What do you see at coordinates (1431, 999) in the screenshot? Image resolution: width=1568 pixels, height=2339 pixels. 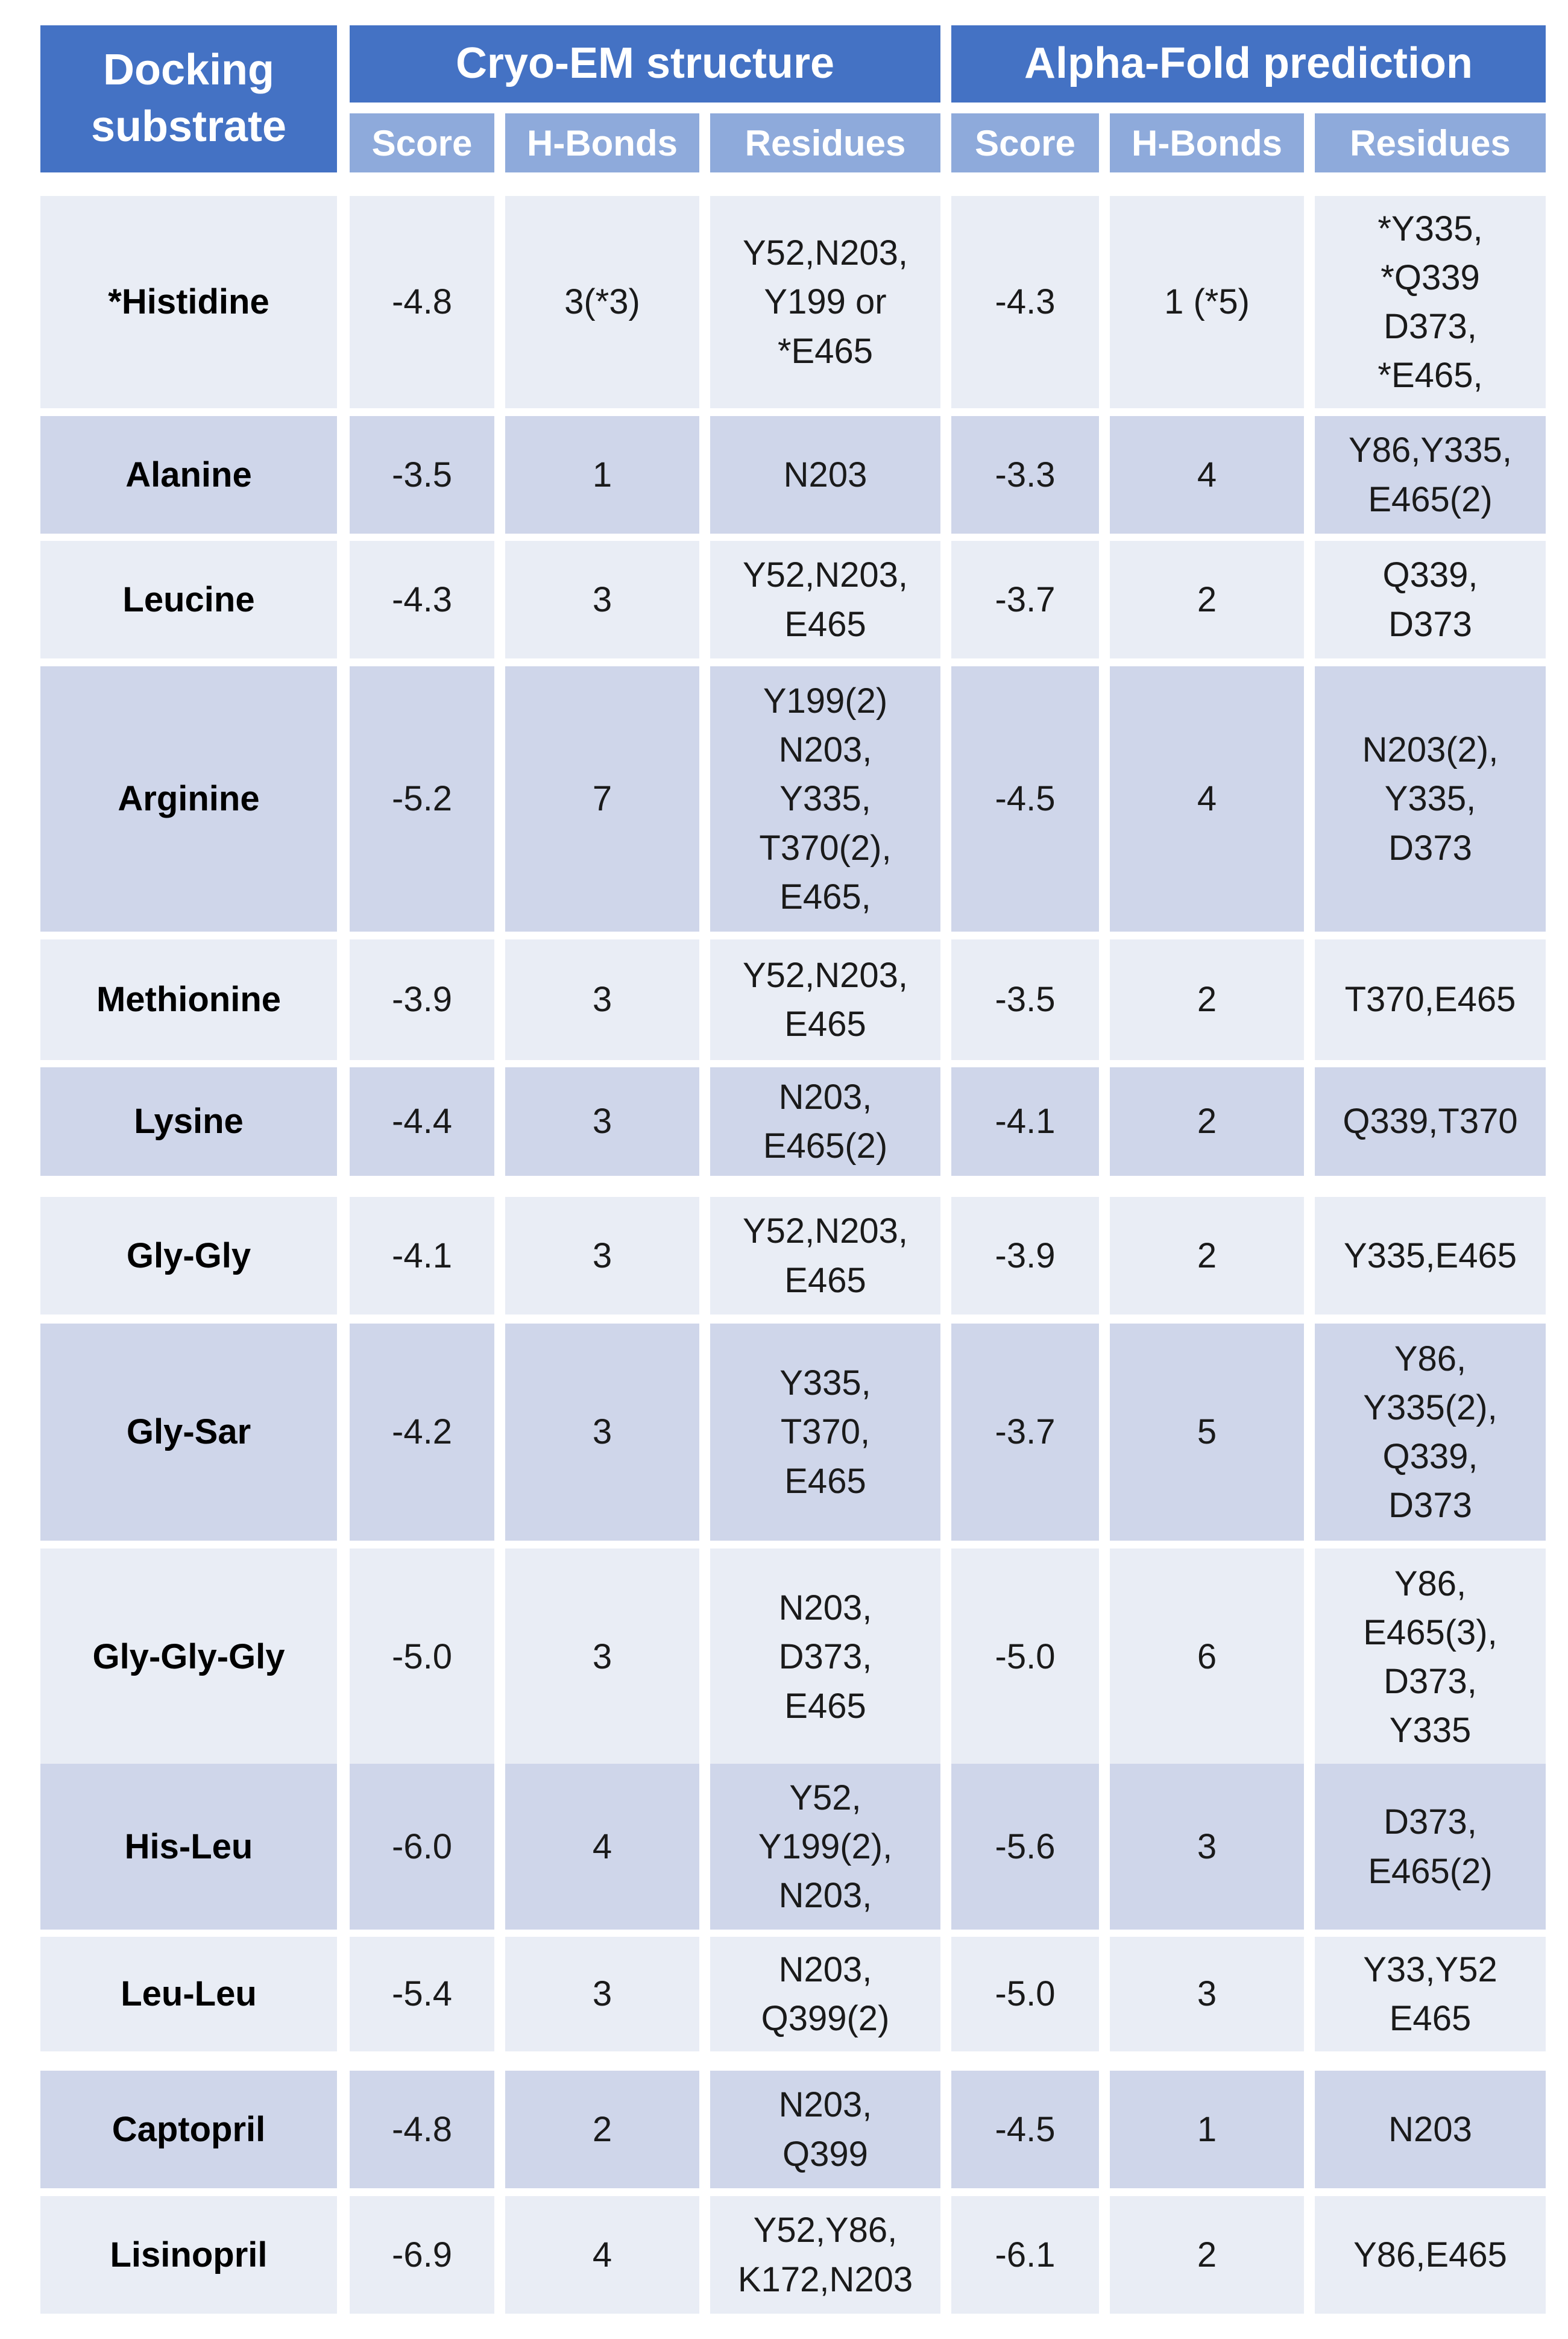 I see `cell-af-res: T370,E465` at bounding box center [1431, 999].